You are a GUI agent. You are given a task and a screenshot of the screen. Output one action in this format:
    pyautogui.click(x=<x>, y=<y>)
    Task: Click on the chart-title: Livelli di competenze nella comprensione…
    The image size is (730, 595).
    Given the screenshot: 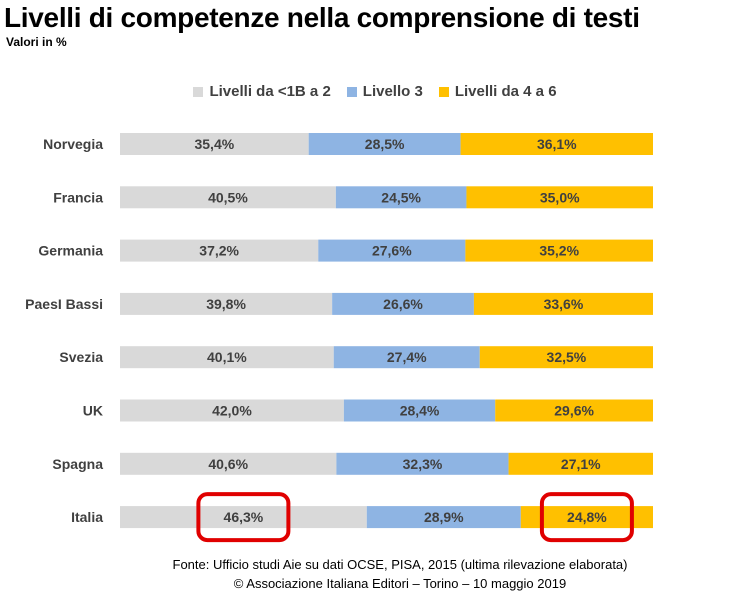 What is the action you would take?
    pyautogui.click(x=322, y=17)
    